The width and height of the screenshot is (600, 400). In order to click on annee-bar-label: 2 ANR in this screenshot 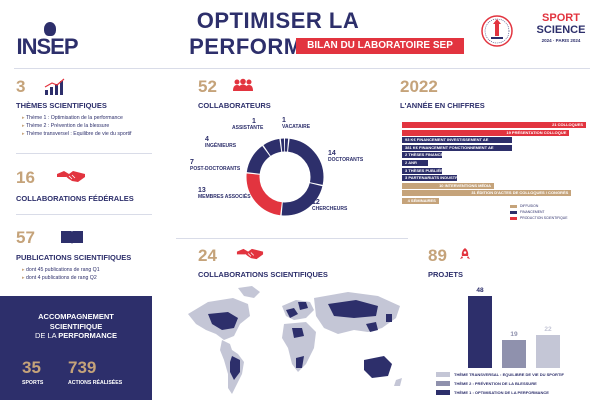, I will do `click(411, 162)`.